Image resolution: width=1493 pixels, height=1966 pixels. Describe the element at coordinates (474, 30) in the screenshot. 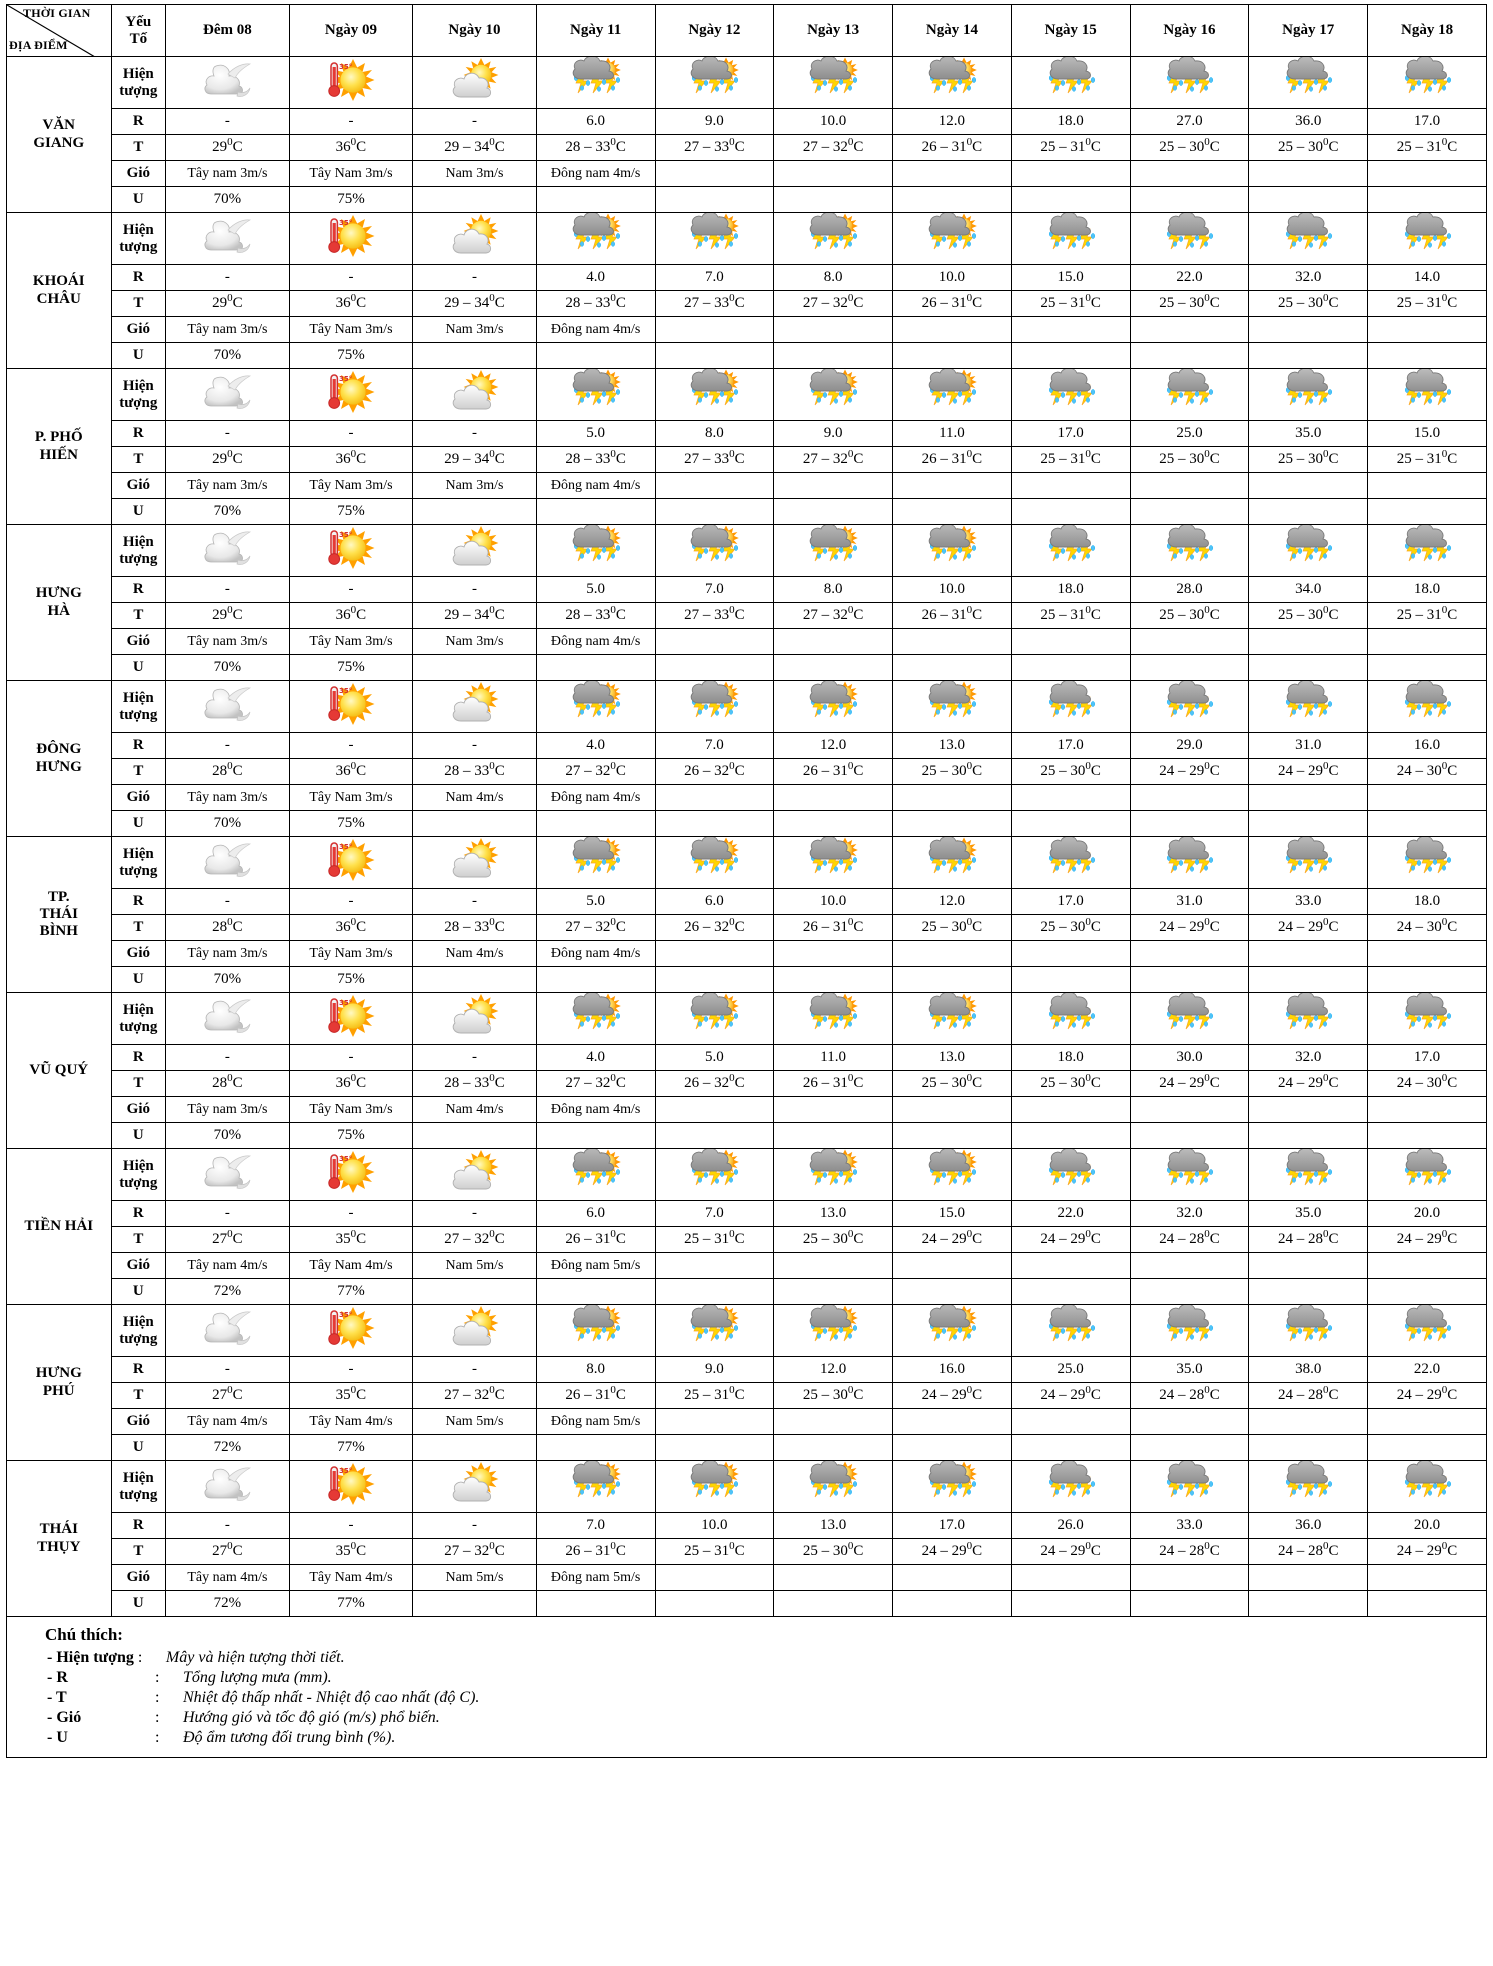

I see `header-day-3: Ngày 10` at that location.